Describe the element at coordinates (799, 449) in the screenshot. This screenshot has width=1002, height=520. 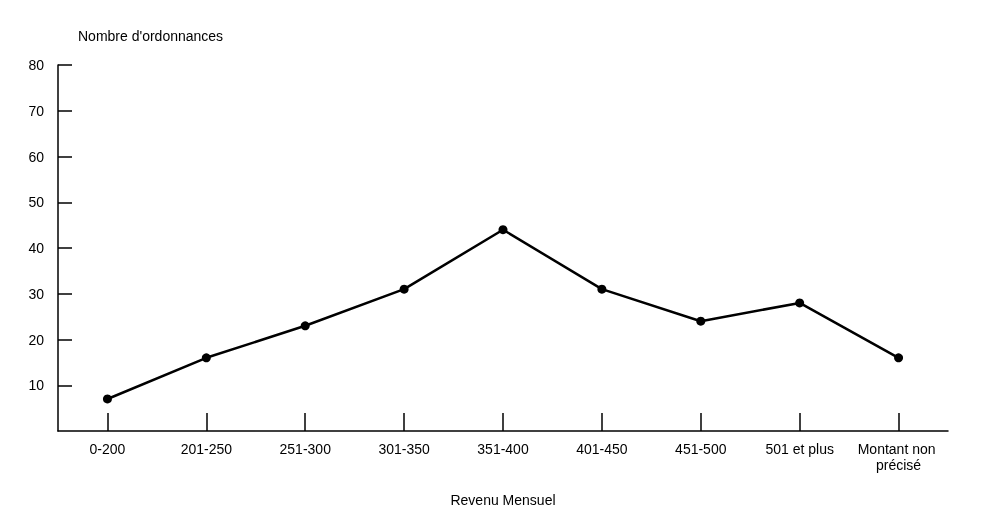
I see `x-tick-label: 501 et plus` at that location.